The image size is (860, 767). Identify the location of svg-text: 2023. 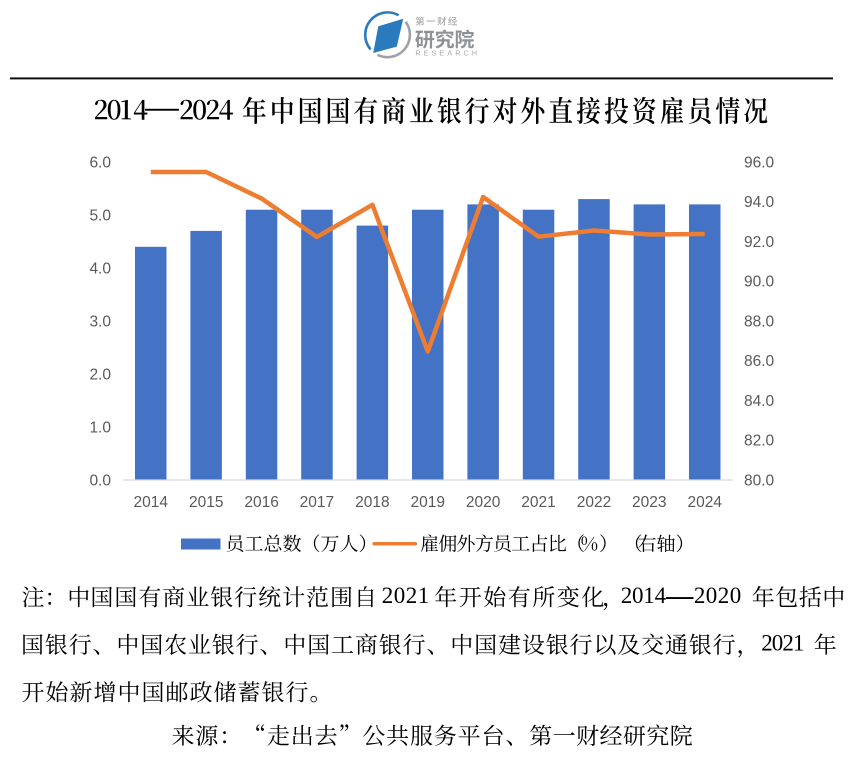
(649, 502).